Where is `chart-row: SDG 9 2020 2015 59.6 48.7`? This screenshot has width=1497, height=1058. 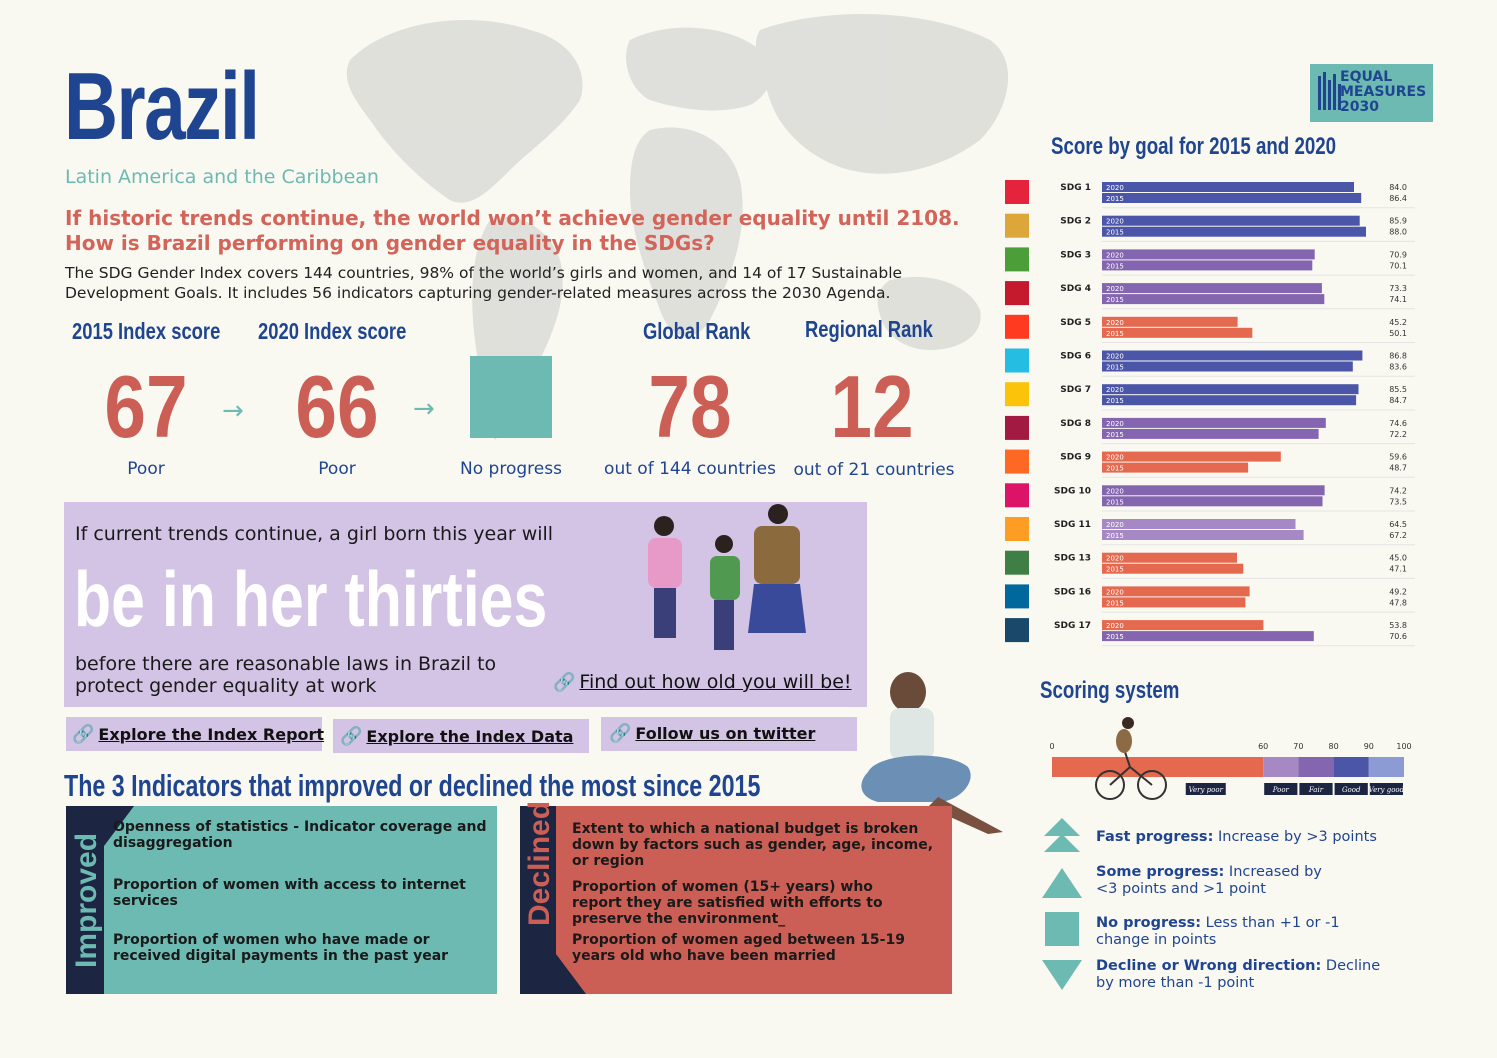 chart-row: SDG 9 2020 2015 59.6 48.7 is located at coordinates (1210, 463).